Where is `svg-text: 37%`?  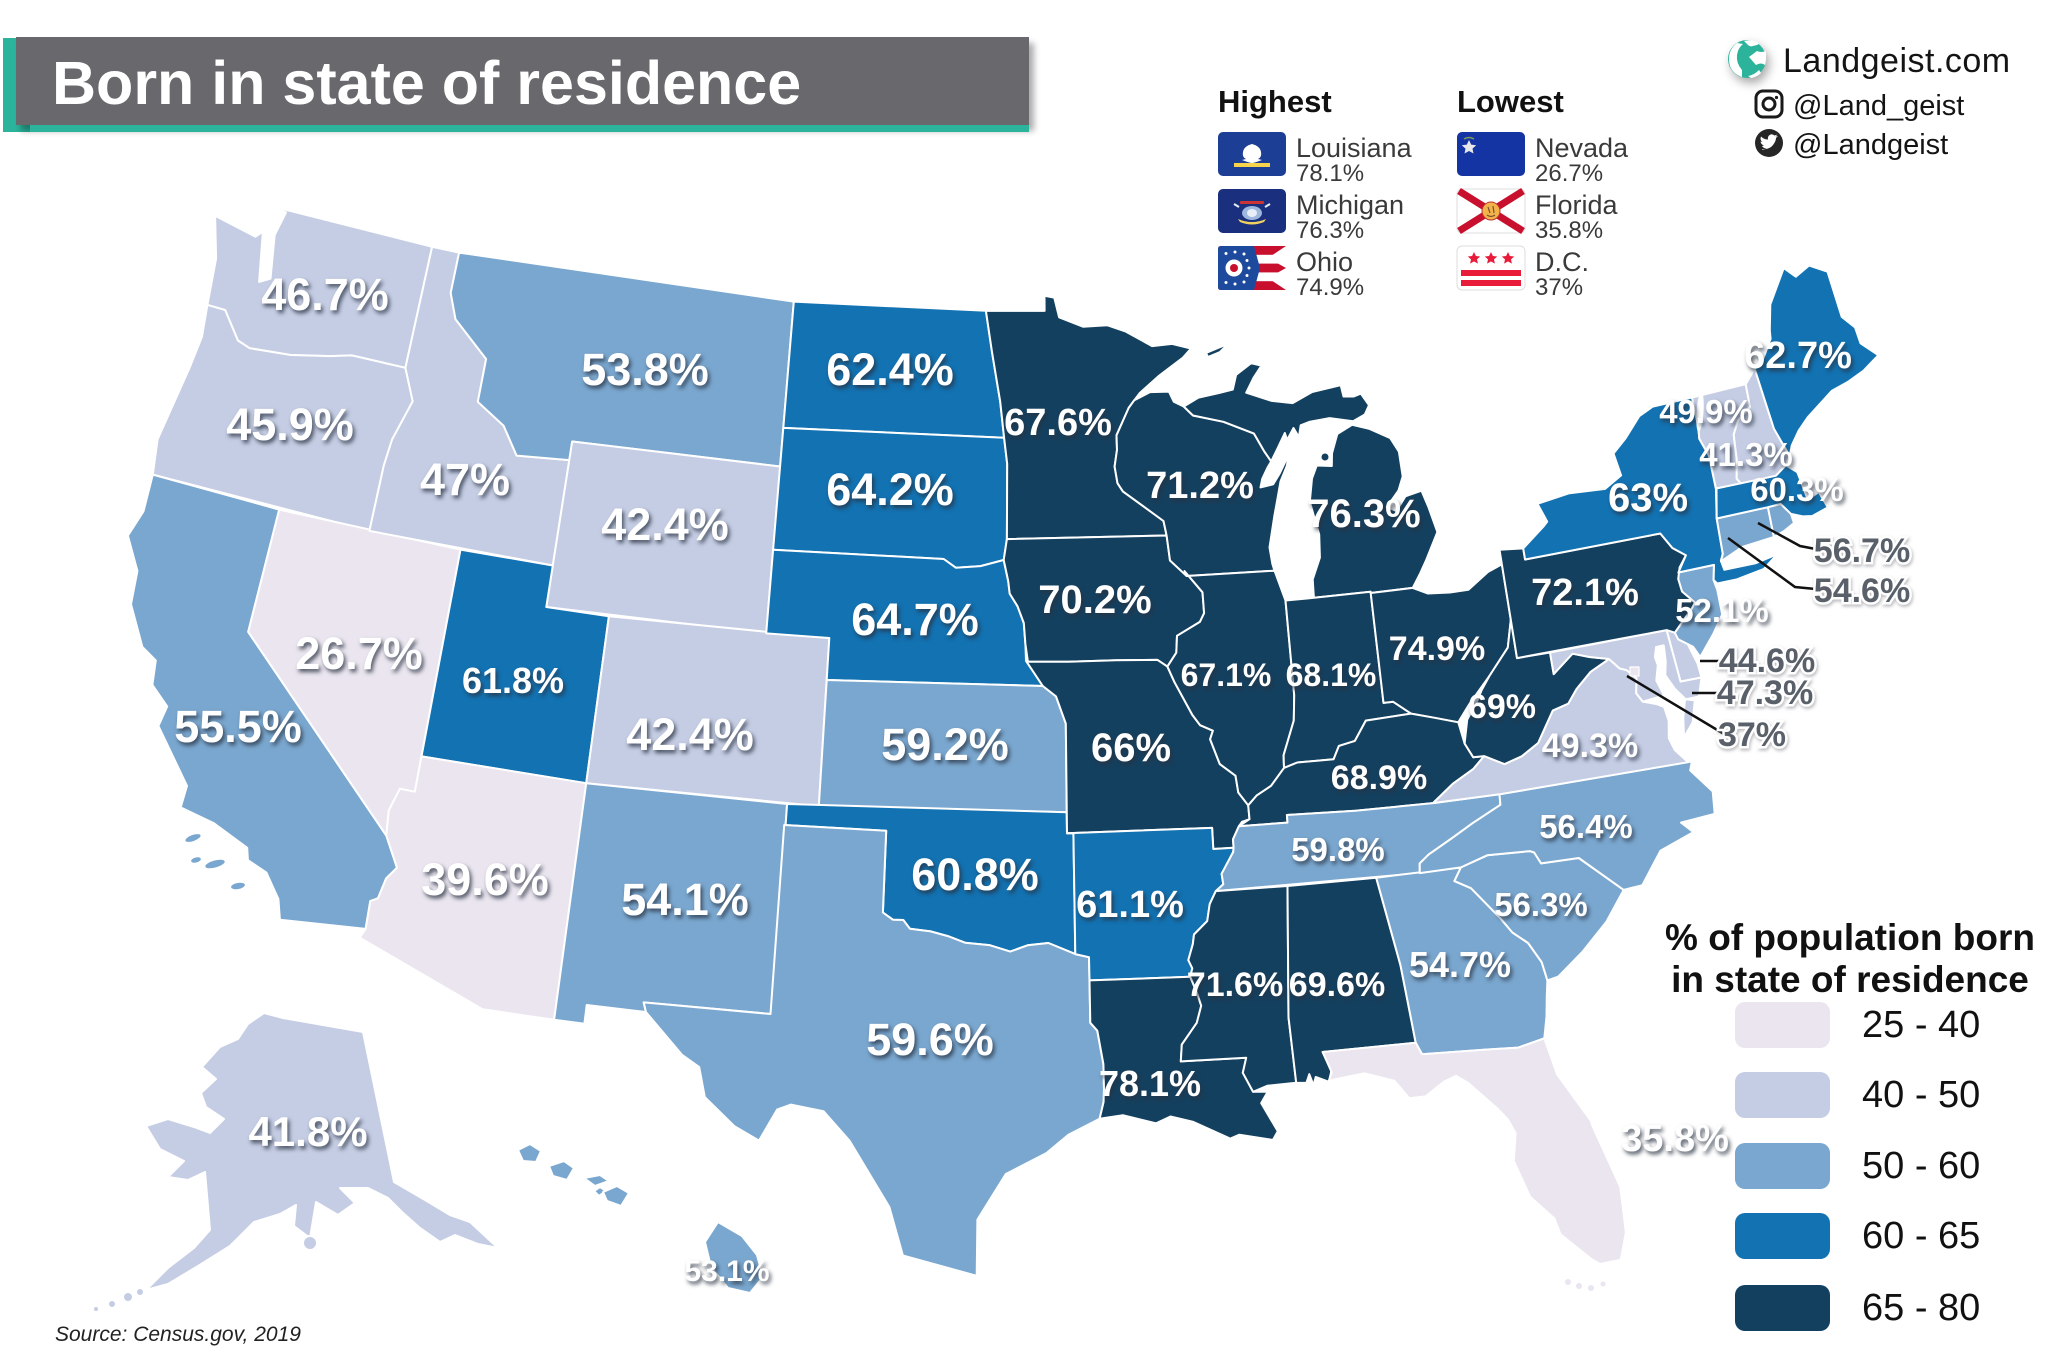 svg-text: 37% is located at coordinates (1752, 735).